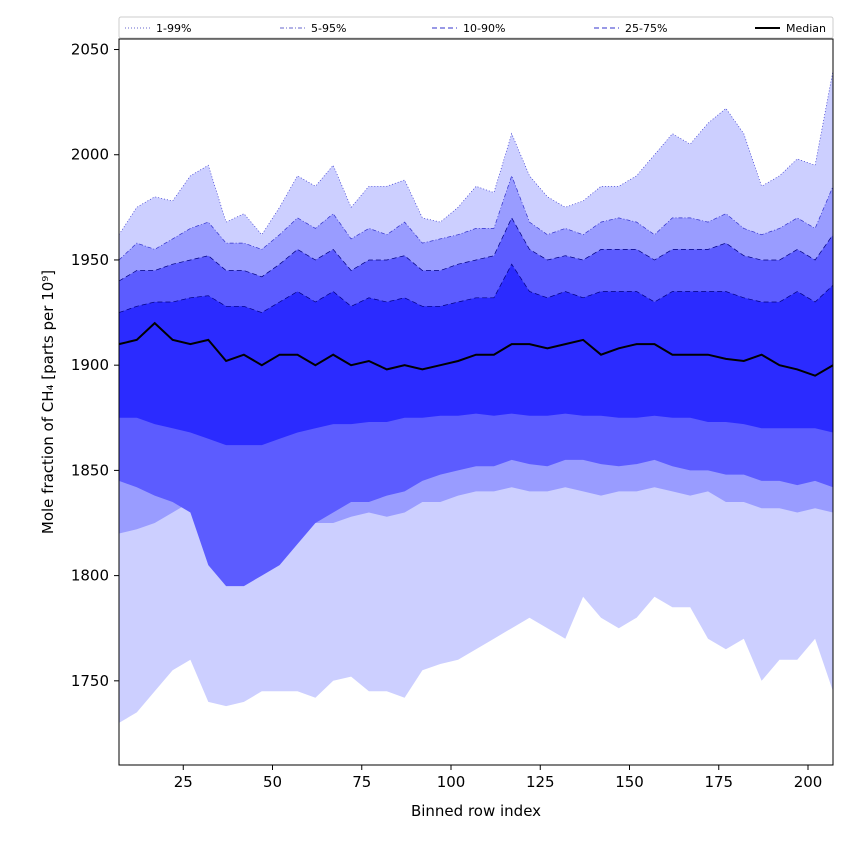 The image size is (850, 850). Describe the element at coordinates (718, 782) in the screenshot. I see `x-tick-label: 175` at that location.